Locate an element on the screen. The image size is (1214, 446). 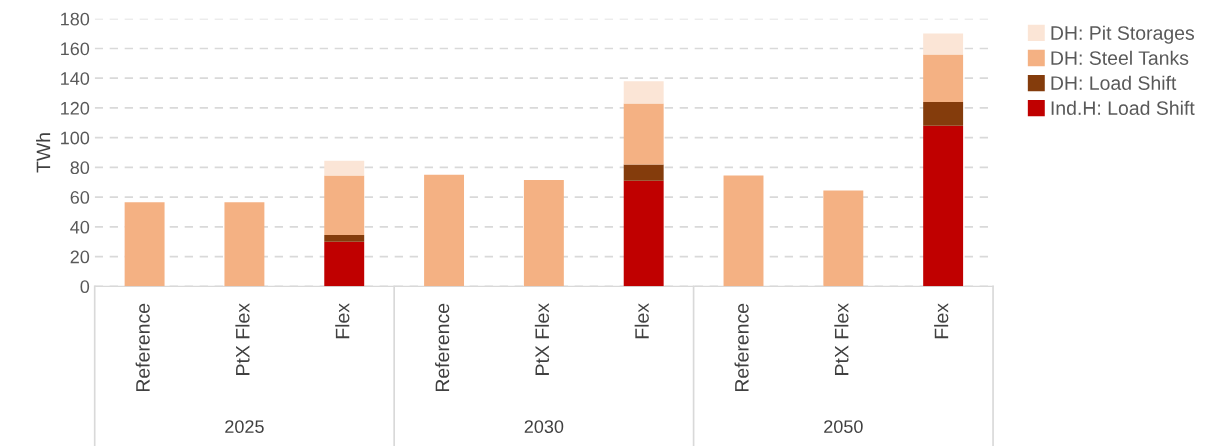
y-tick-label: 180 is located at coordinates (75, 19).